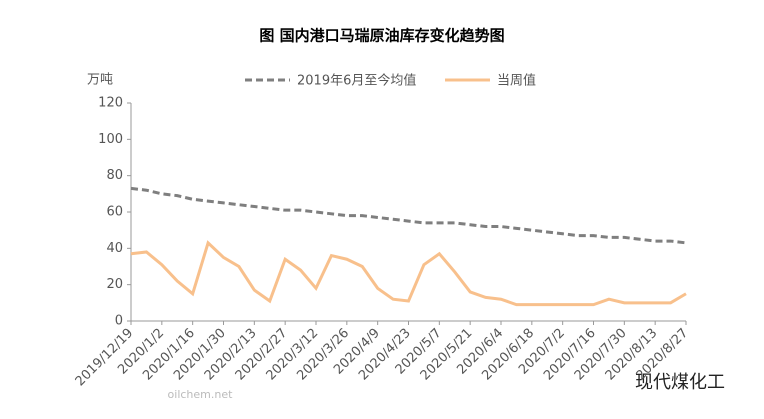  I want to click on y-tick-label: 120, so click(110, 103).